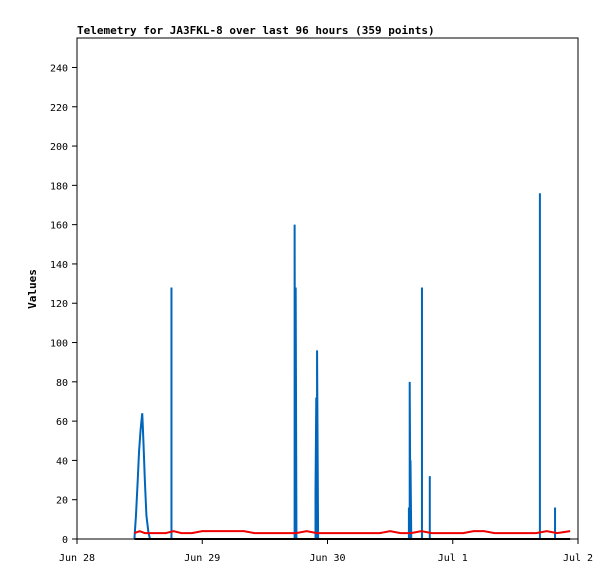  I want to click on y-tick-label: 120, so click(59, 304).